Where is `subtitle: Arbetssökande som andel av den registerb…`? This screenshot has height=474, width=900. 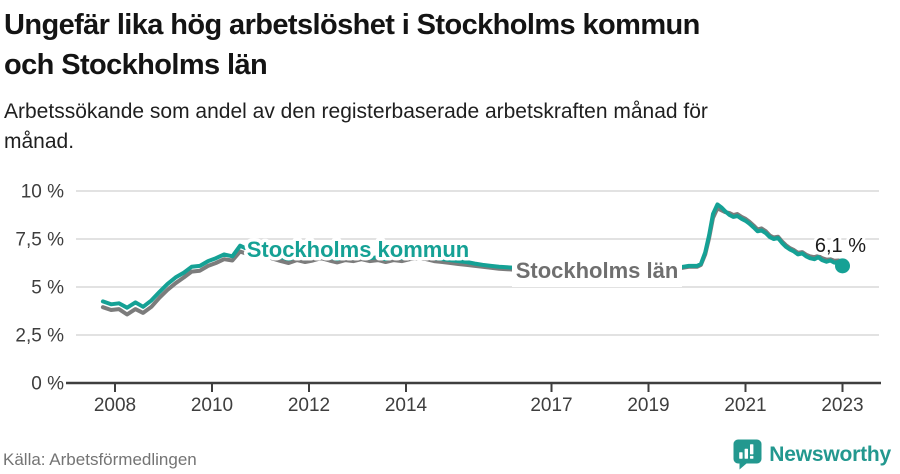 subtitle: Arbetssökande som andel av den registerb… is located at coordinates (450, 127).